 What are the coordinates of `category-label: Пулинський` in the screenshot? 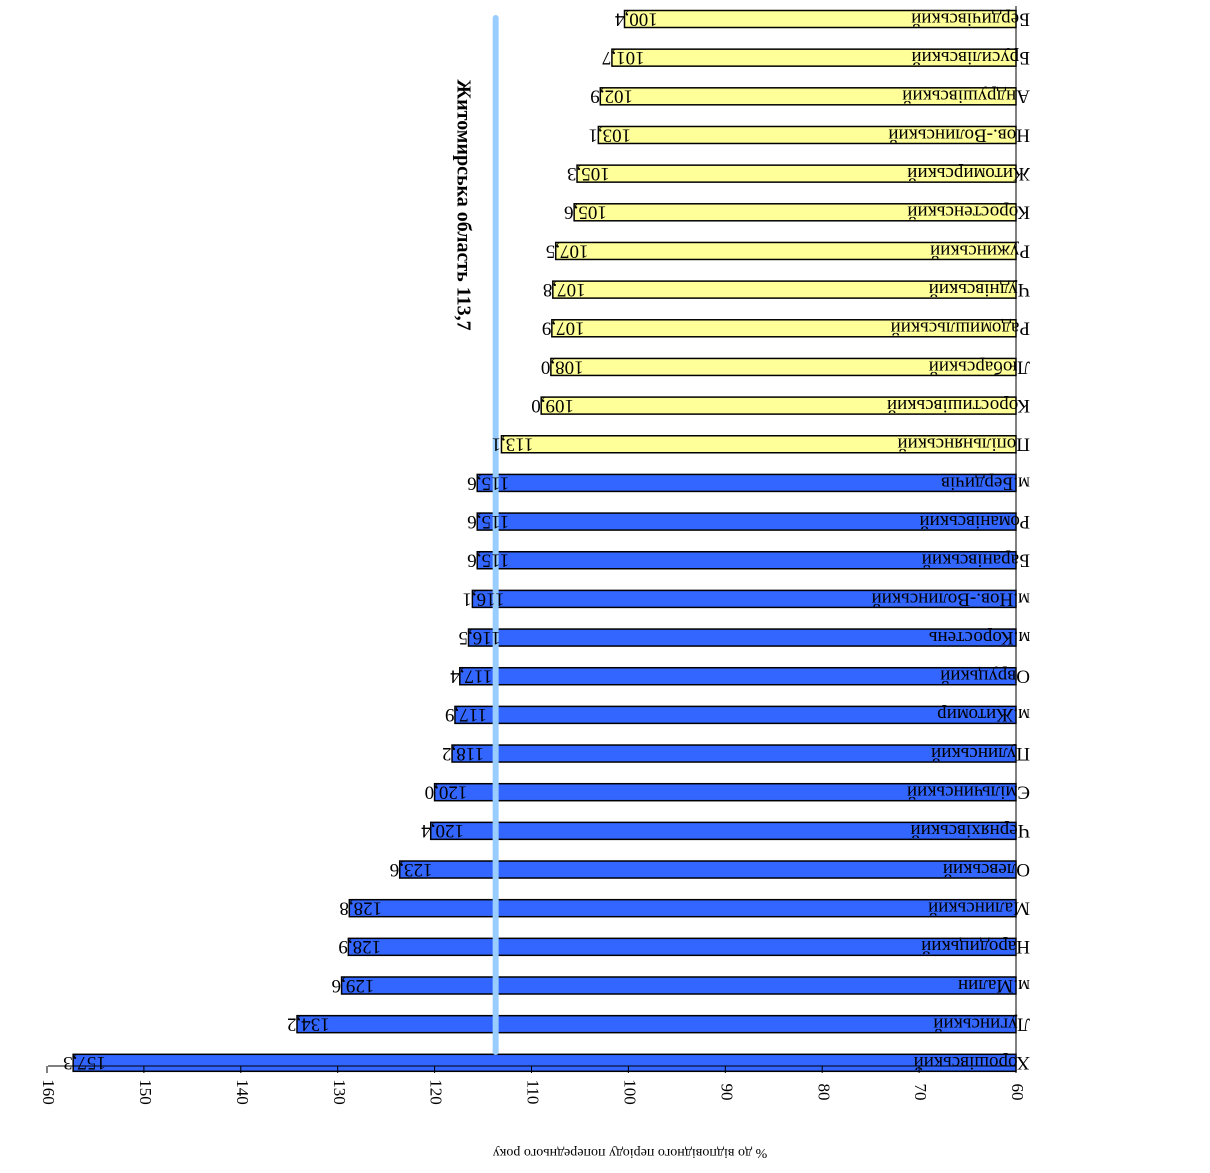 It's located at (980, 753).